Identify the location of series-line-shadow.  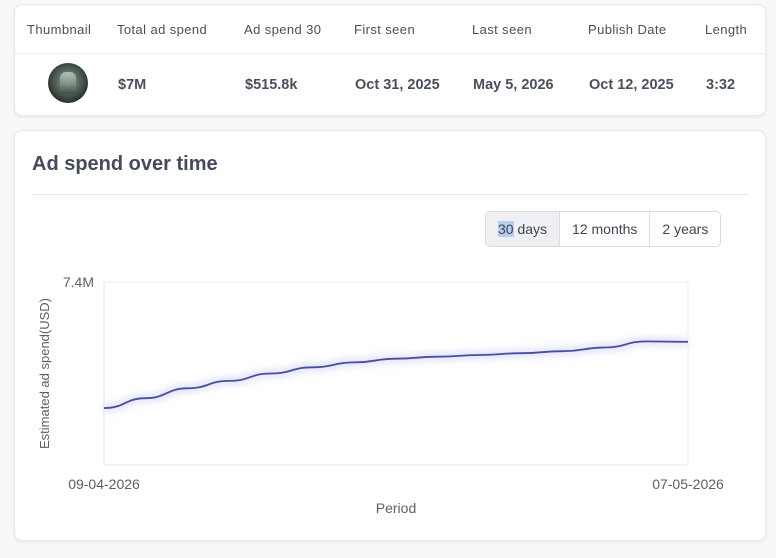
(396, 375).